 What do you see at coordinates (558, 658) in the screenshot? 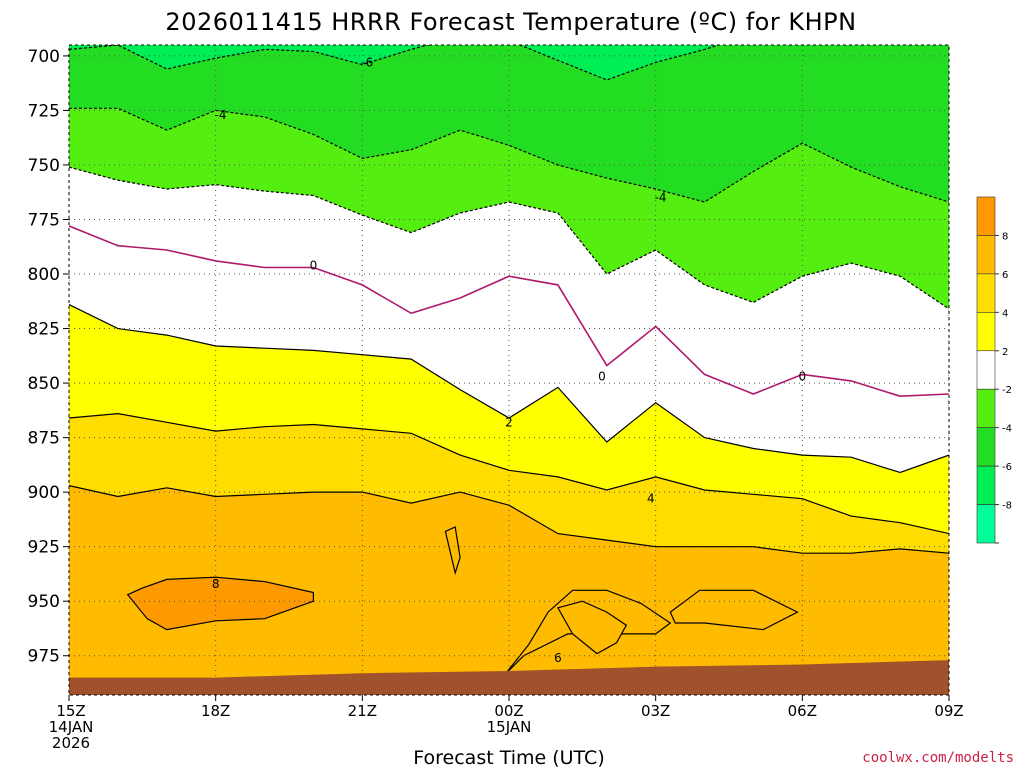
I see `isotherm-label: 6` at bounding box center [558, 658].